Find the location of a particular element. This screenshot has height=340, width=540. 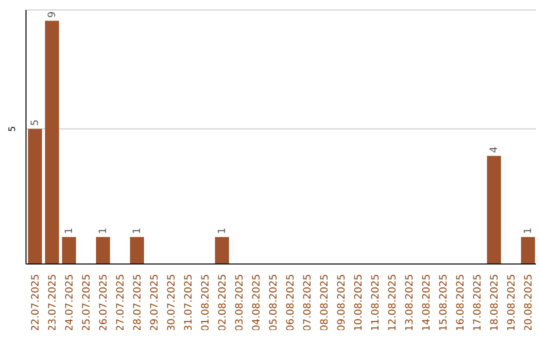

x-tick-label: 11.08.2025 is located at coordinates (376, 303).